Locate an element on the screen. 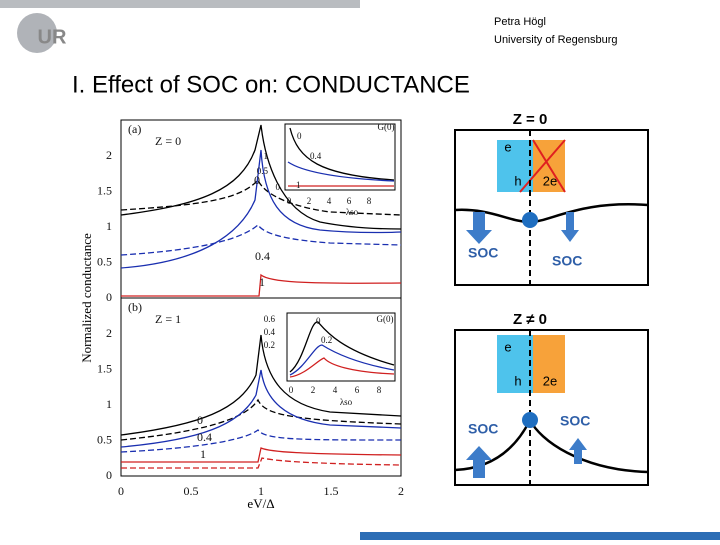 The image size is (720, 545). inset-y-tick: 0.5 is located at coordinates (263, 171).